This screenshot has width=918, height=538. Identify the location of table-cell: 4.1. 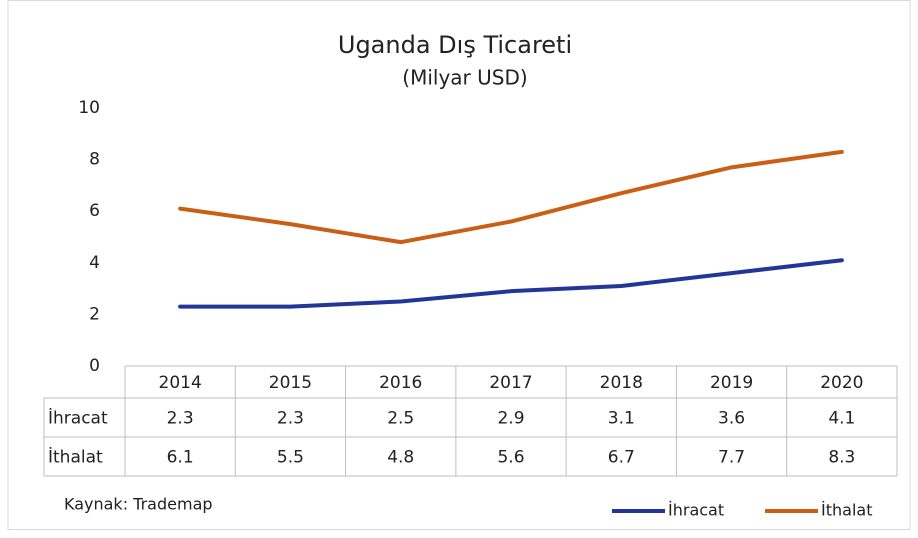
(841, 419).